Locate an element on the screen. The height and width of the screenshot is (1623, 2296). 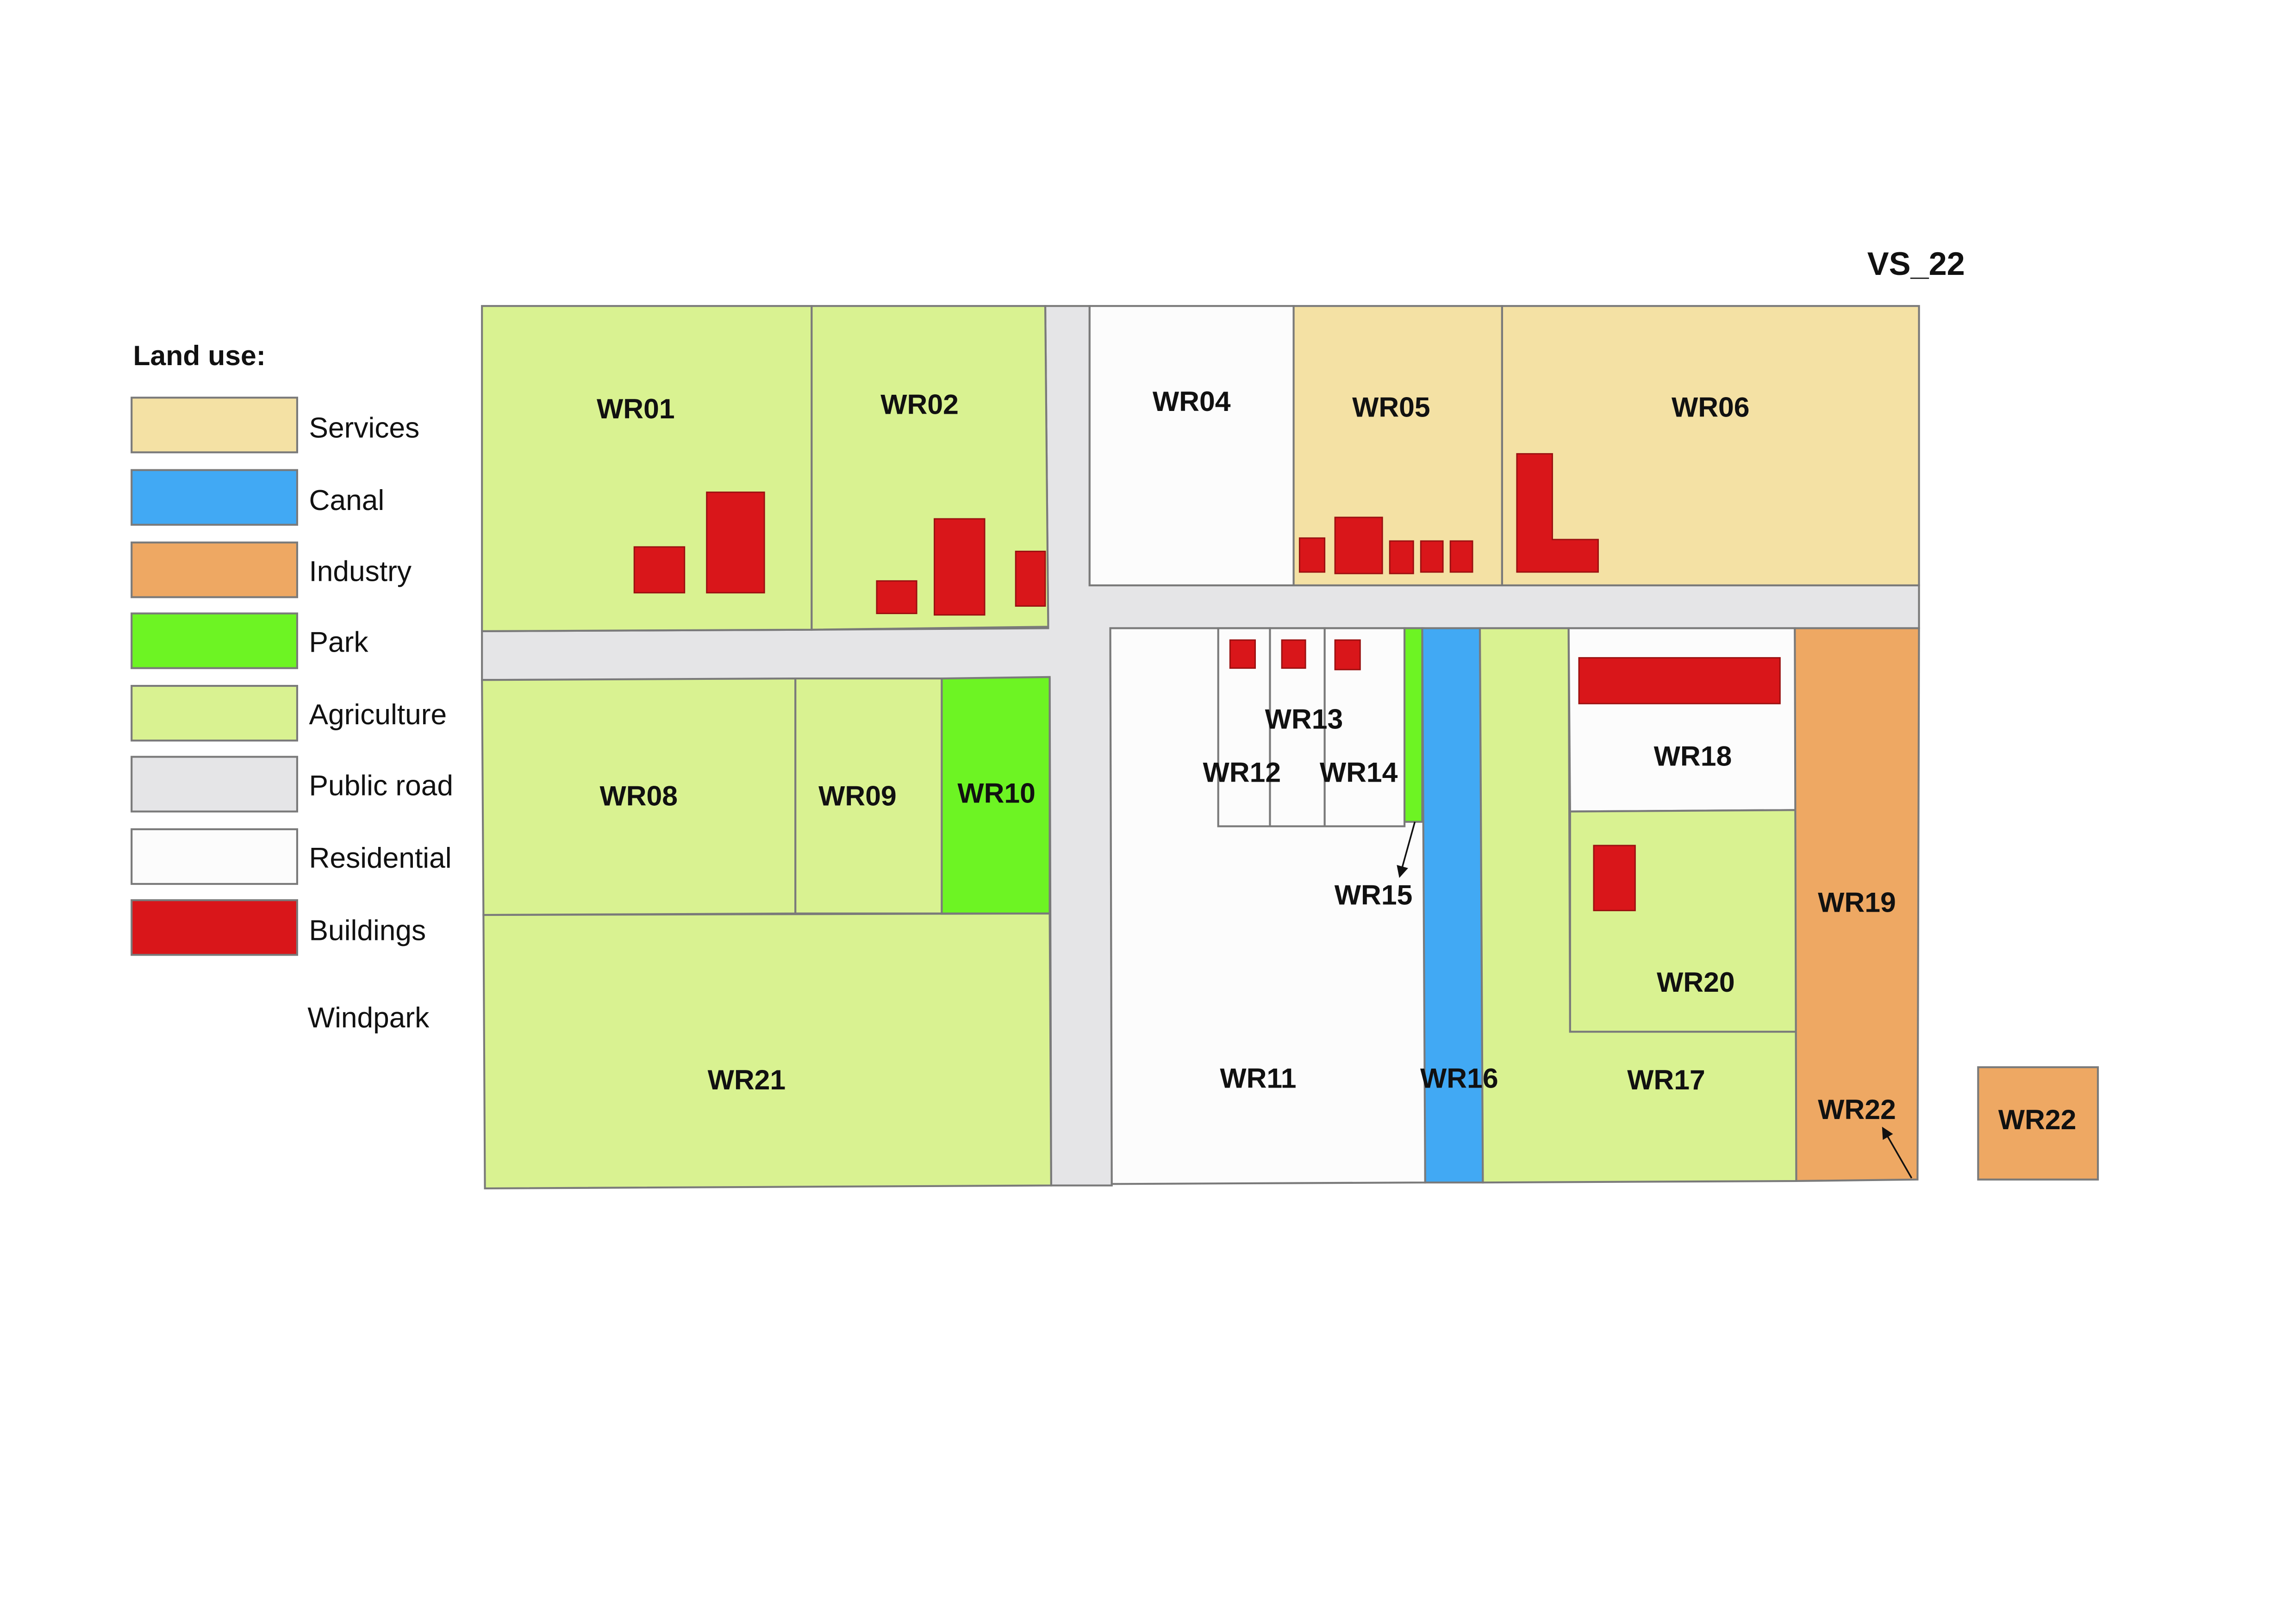
parcel-label-wr01: WR01 is located at coordinates (636, 408).